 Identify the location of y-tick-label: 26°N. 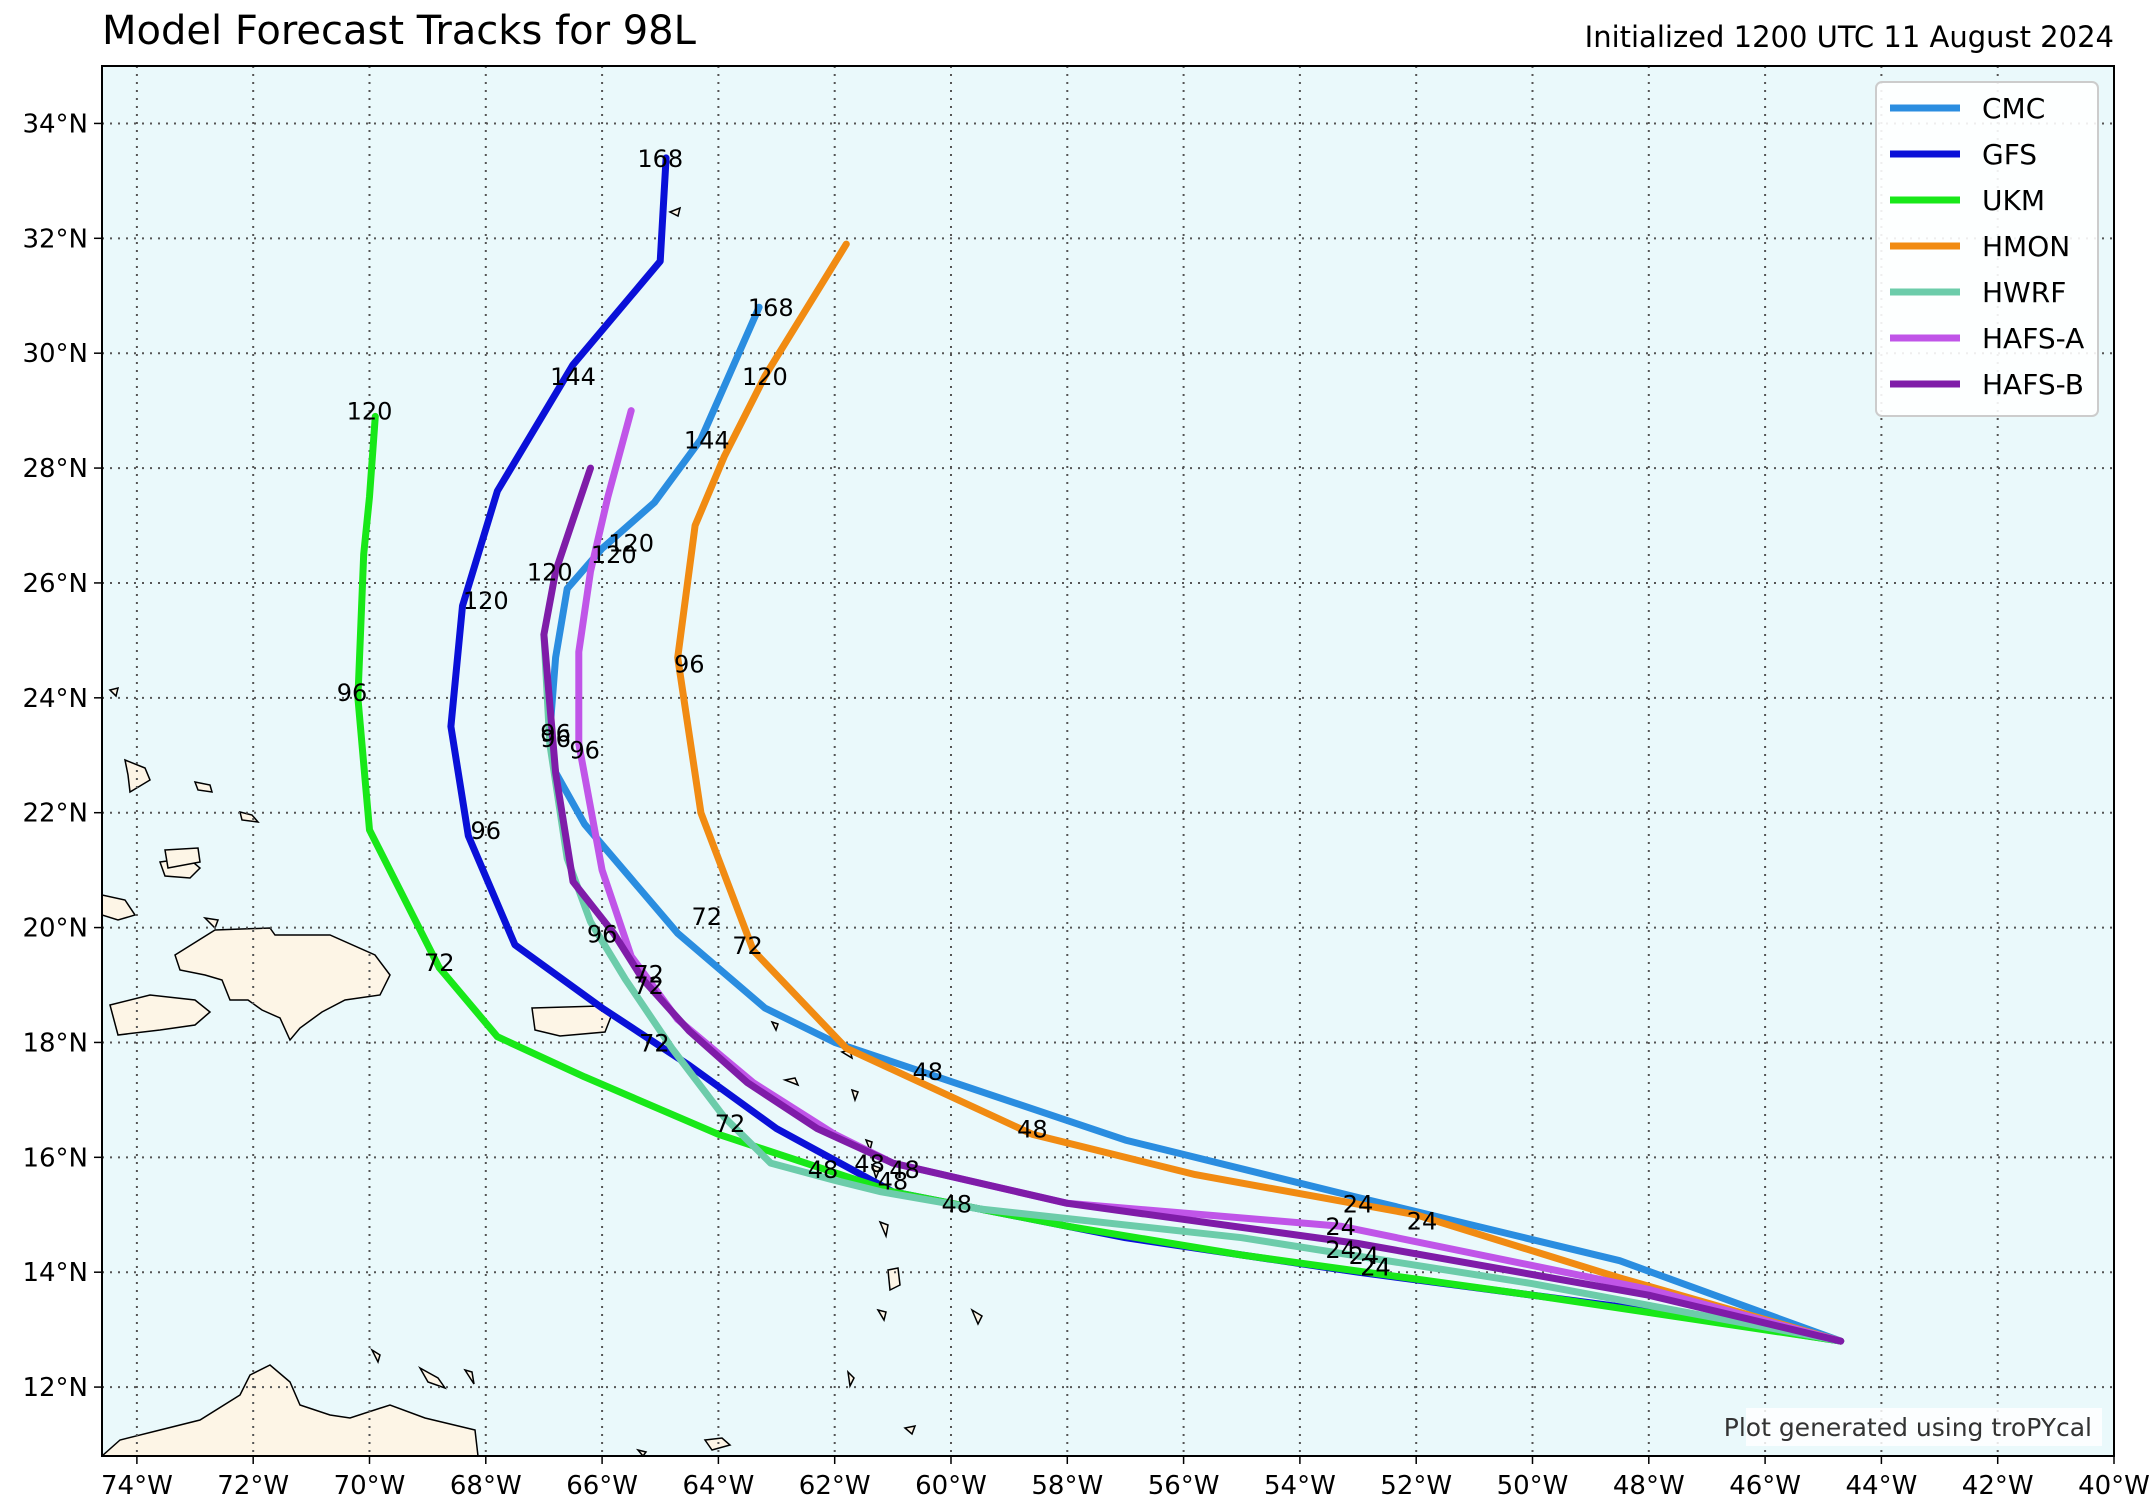
(55, 584).